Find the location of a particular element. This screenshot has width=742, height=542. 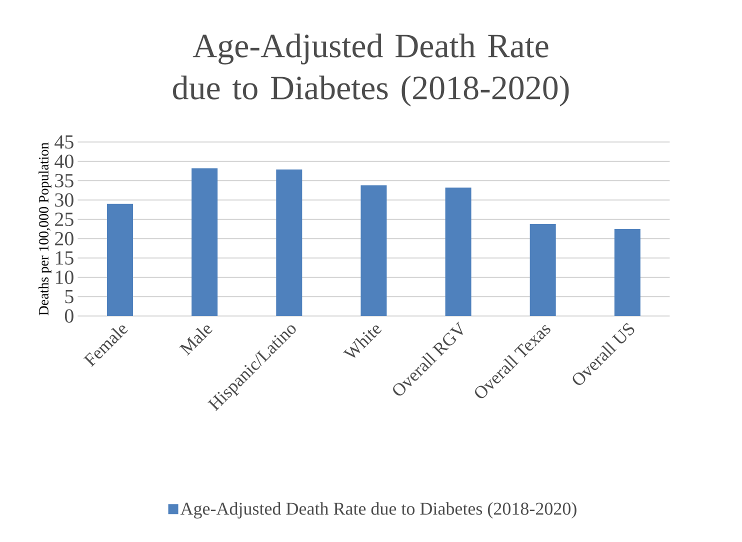

y-tick-label: 25 is located at coordinates (64, 219).